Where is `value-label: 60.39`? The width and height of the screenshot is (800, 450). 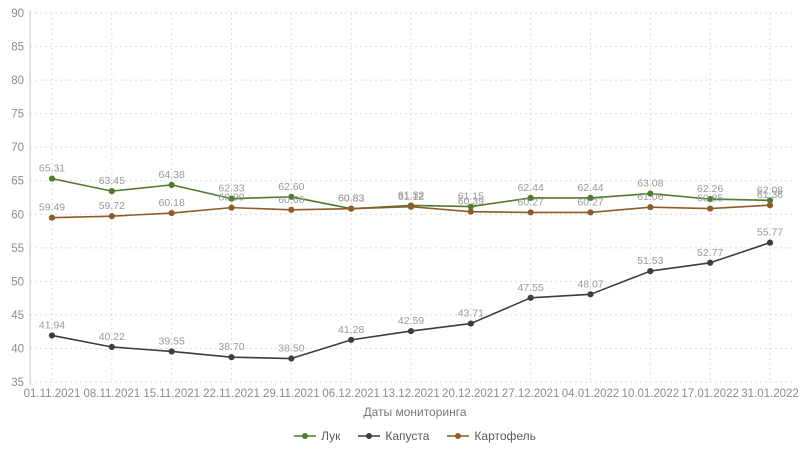
value-label: 60.39 is located at coordinates (471, 202).